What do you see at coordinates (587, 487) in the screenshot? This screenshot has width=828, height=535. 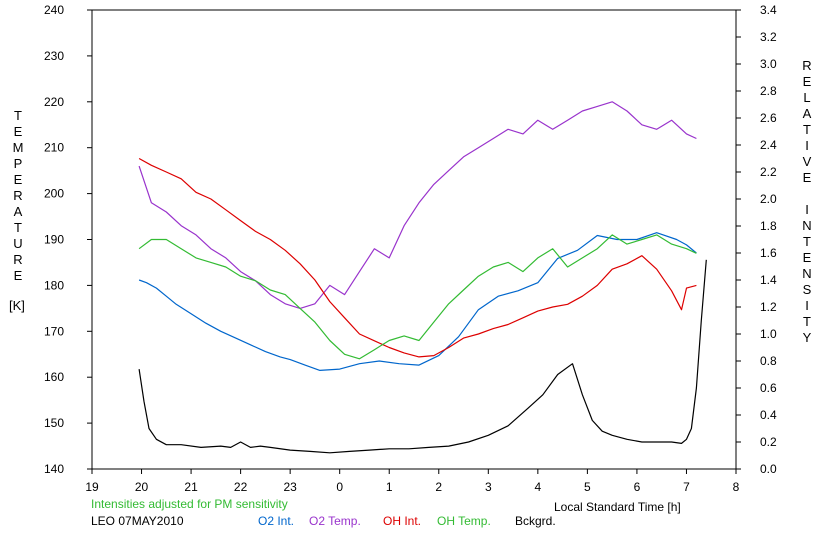 I see `x-tick-label: 5` at bounding box center [587, 487].